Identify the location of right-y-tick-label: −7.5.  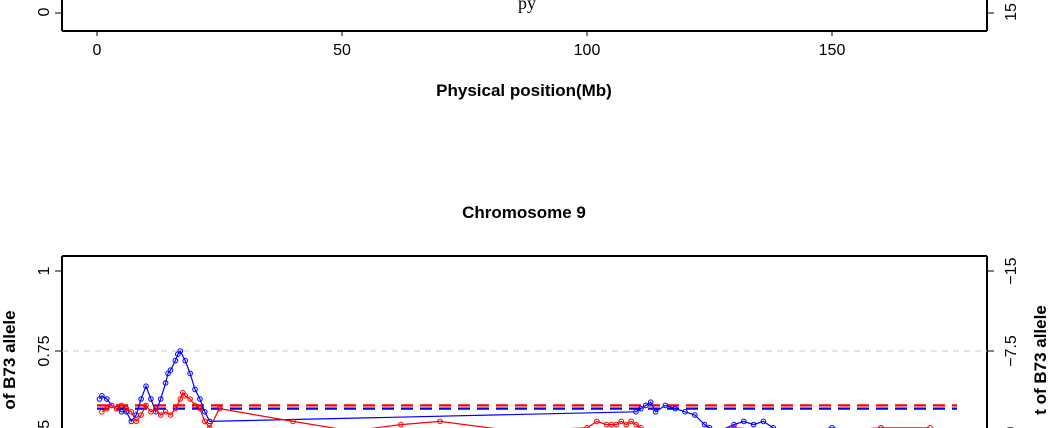
(1011, 351).